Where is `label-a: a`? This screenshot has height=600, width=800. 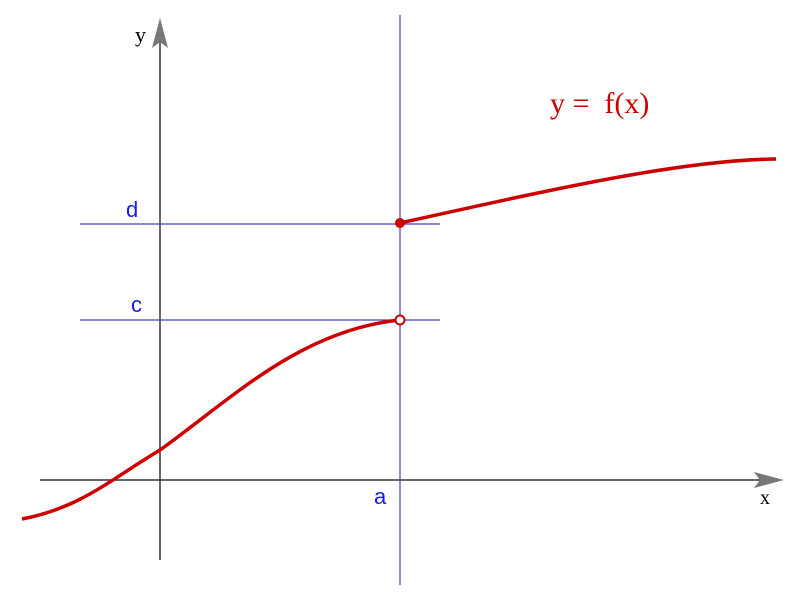 label-a: a is located at coordinates (380, 496).